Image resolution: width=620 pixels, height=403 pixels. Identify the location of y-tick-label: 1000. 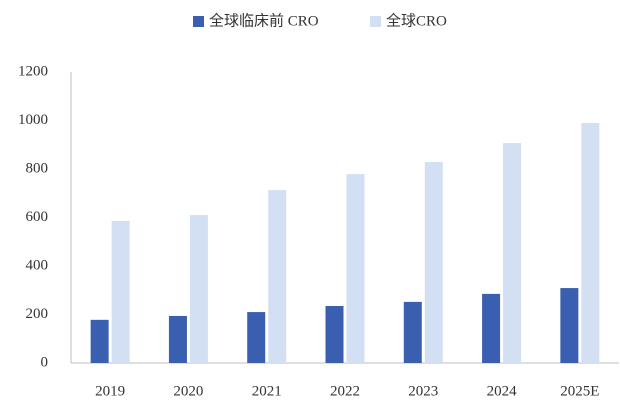
(33, 120).